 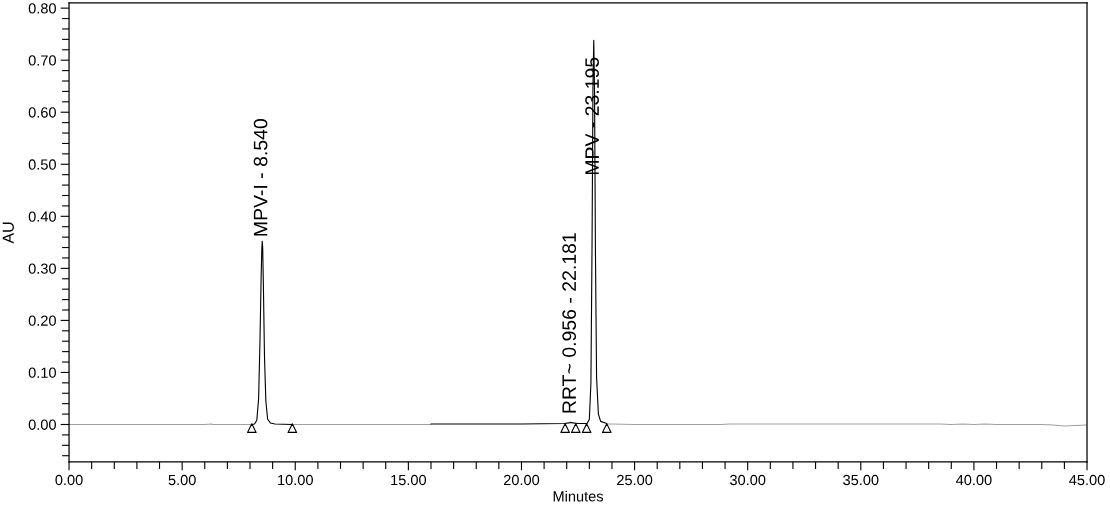 What do you see at coordinates (42, 216) in the screenshot?
I see `y-tick-label: 0.40` at bounding box center [42, 216].